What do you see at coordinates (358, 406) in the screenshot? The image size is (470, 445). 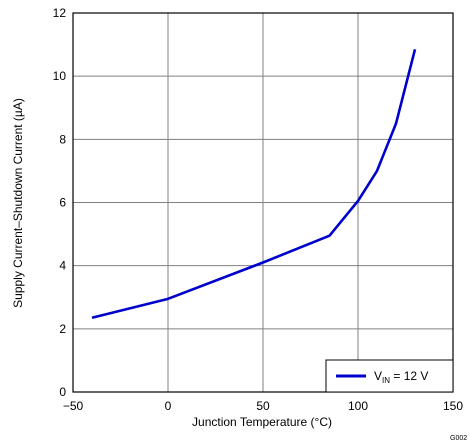 I see `x-tick-label: 100` at bounding box center [358, 406].